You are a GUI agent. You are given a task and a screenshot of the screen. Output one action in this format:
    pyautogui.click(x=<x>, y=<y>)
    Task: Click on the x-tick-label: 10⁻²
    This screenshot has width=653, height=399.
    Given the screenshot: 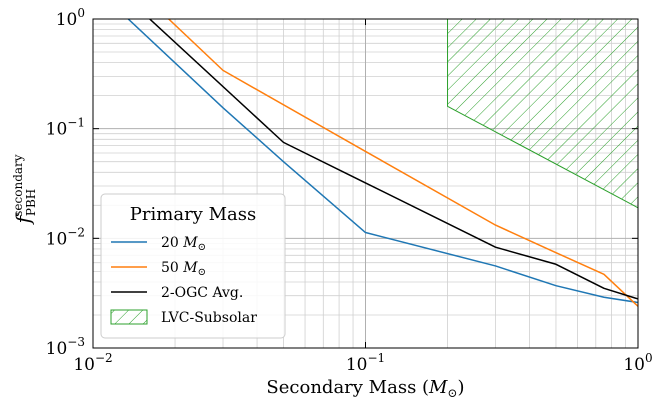 What is the action you would take?
    pyautogui.click(x=92, y=363)
    